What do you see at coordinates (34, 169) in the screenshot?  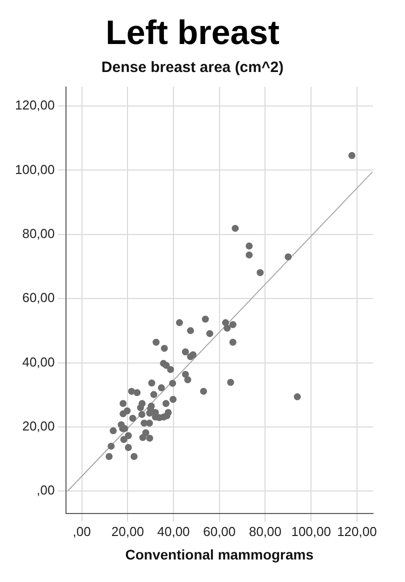 I see `y-tick-label: 100,00` at bounding box center [34, 169].